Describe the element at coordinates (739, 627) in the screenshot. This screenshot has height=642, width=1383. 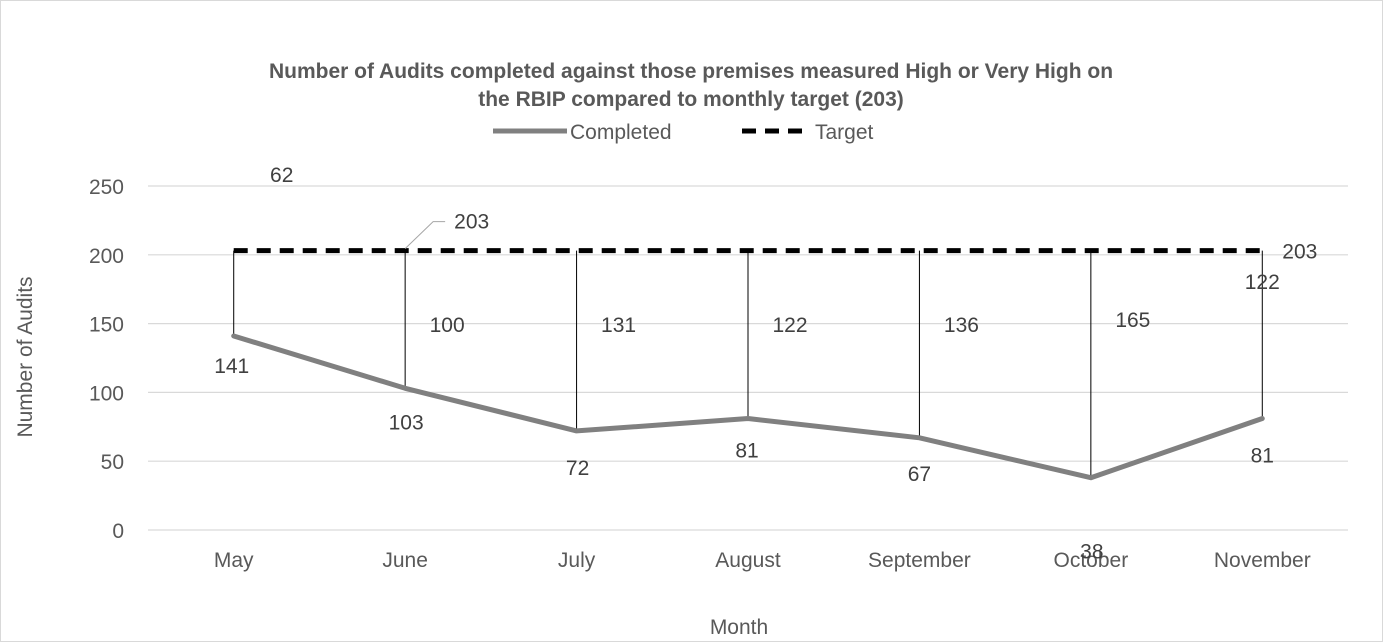
I see `x-axis-title: Month` at that location.